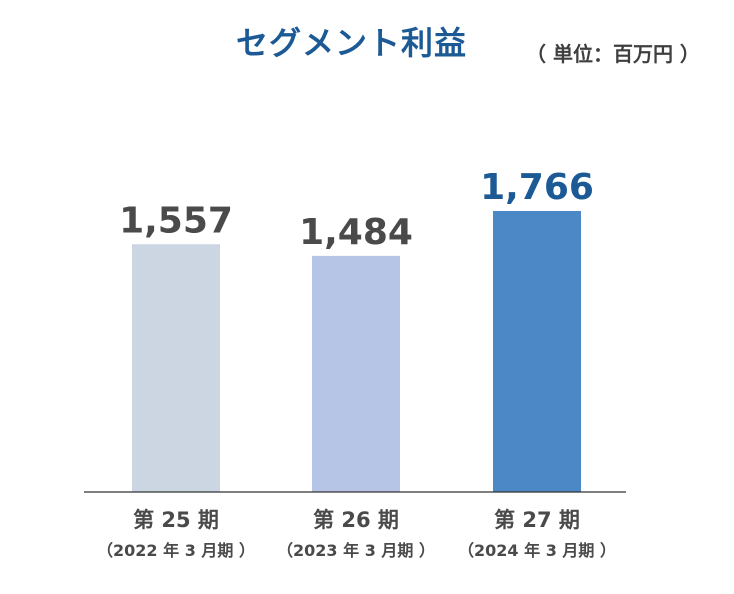 Image resolution: width=734 pixels, height=594 pixels. What do you see at coordinates (356, 550) in the screenshot?
I see `category-sublabel: （2023 年 3 月期 ）` at bounding box center [356, 550].